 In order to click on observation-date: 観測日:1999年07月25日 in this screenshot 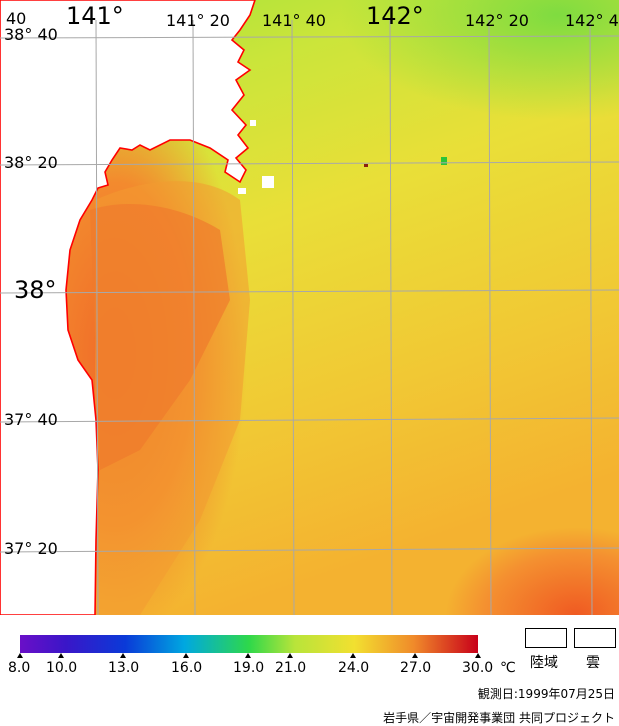, I will do `click(546, 694)`.